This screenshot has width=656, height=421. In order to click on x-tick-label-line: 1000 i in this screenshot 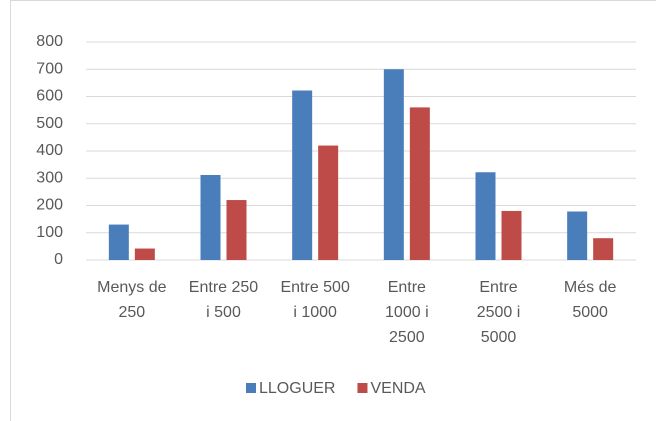, I will do `click(407, 312)`.